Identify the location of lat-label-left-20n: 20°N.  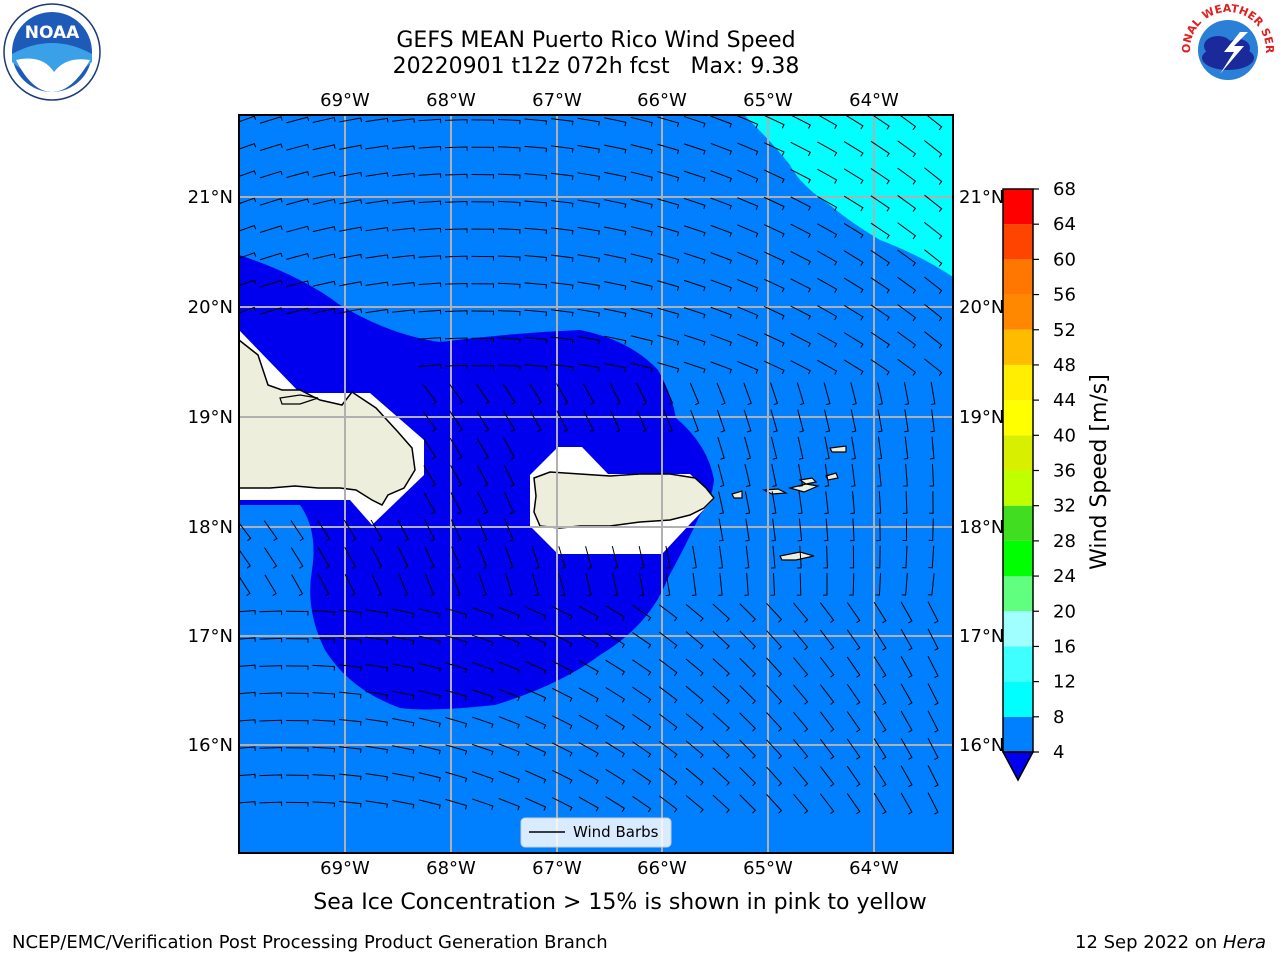
(210, 307).